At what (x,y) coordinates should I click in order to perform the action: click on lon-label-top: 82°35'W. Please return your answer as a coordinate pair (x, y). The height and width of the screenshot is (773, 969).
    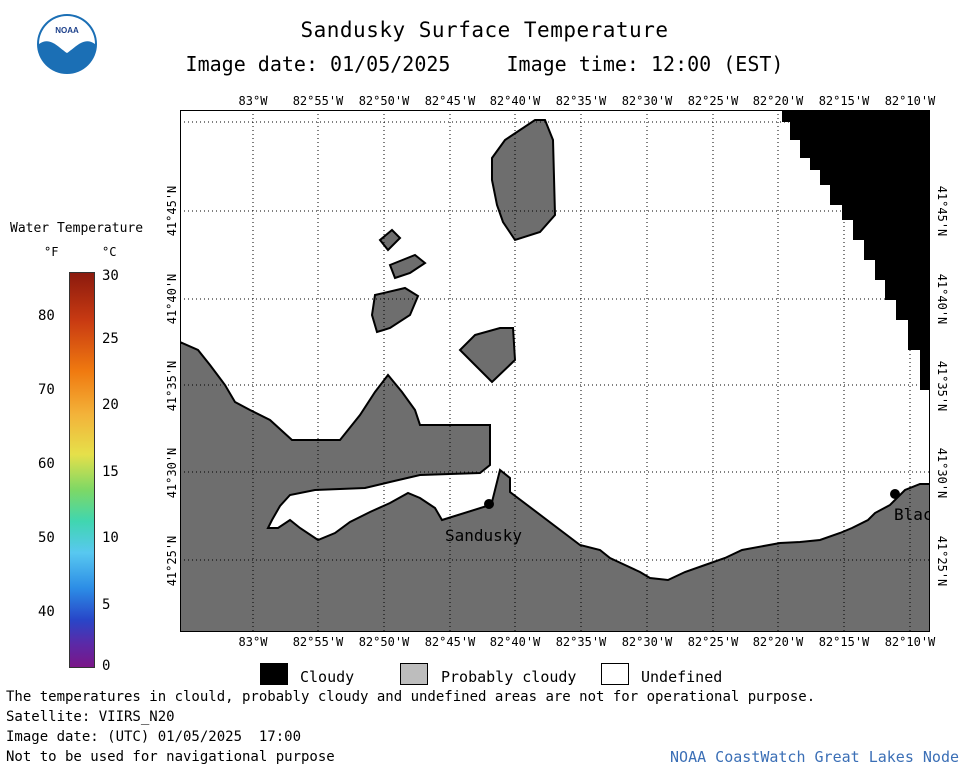
    Looking at the image, I should click on (581, 101).